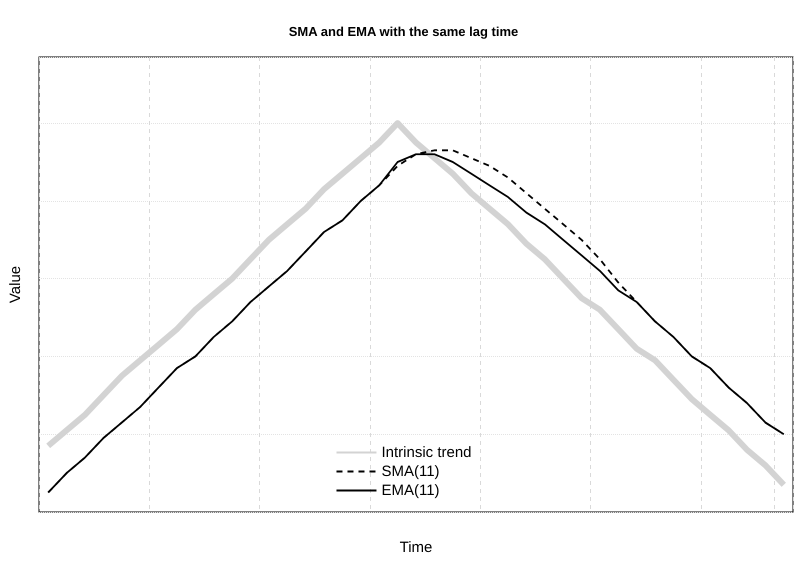  Describe the element at coordinates (426, 452) in the screenshot. I see `legend-label: Intrinsic trend` at that location.